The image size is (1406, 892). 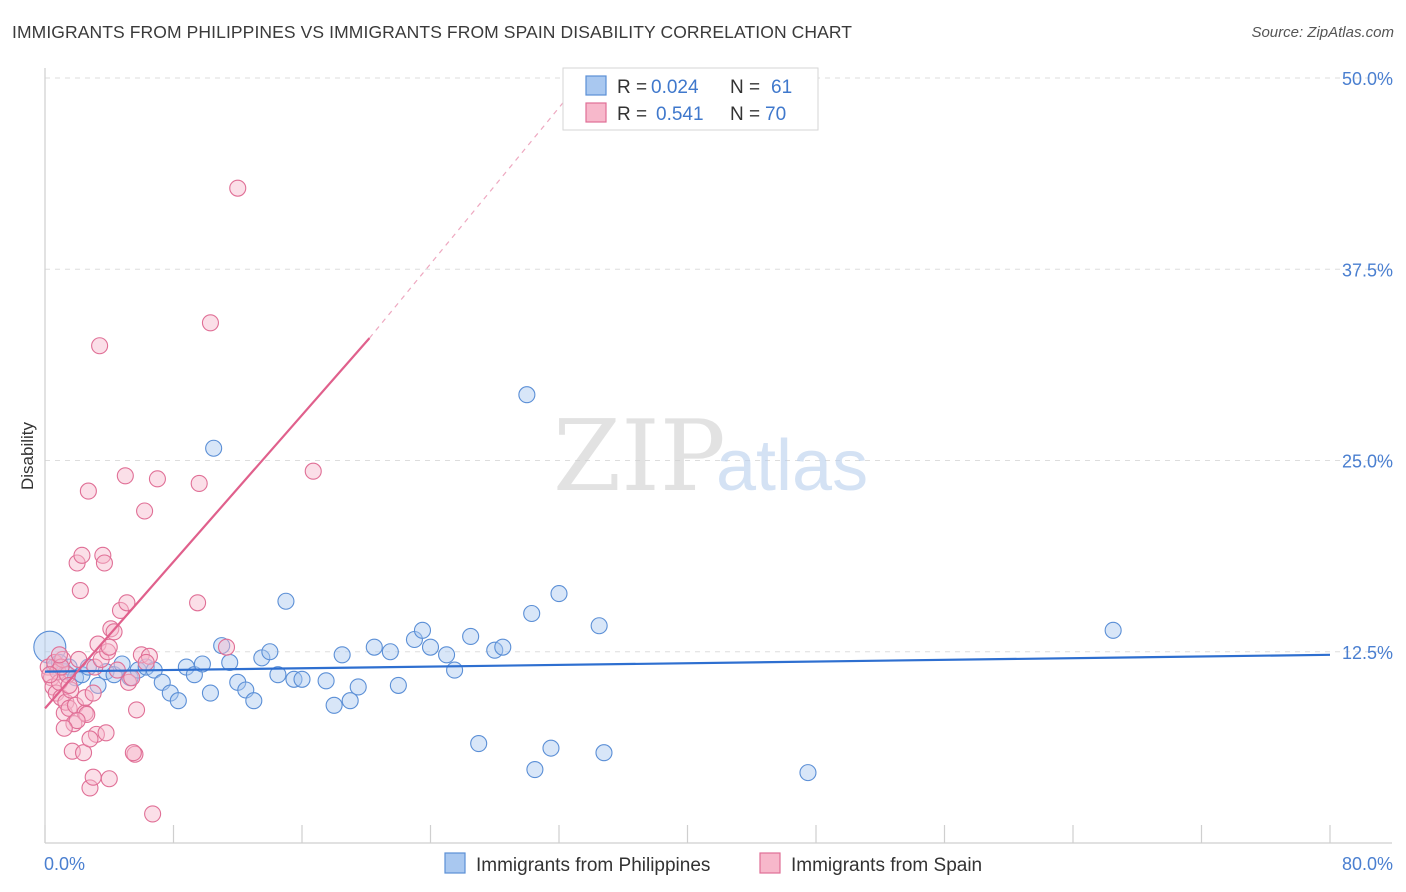 I want to click on bottom-legend-swatch-philippines, so click(x=455, y=863).